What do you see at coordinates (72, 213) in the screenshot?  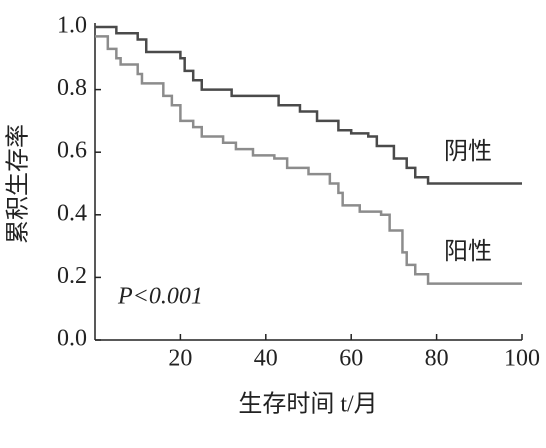 I see `y-tick-label: 0.4` at bounding box center [72, 213].